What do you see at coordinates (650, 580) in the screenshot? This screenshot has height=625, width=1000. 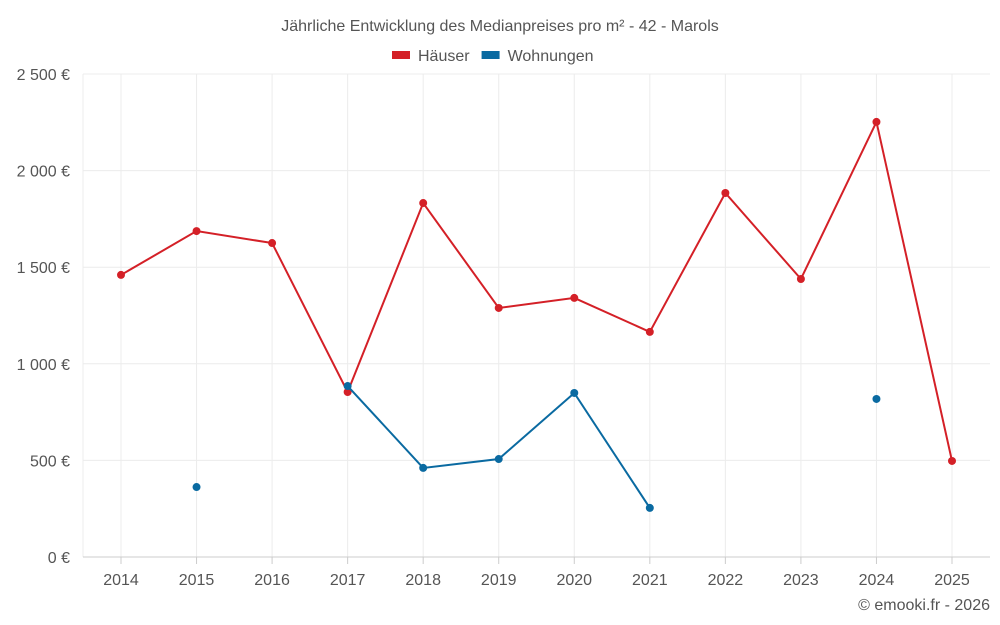 I see `x-tick-label: 2021` at bounding box center [650, 580].